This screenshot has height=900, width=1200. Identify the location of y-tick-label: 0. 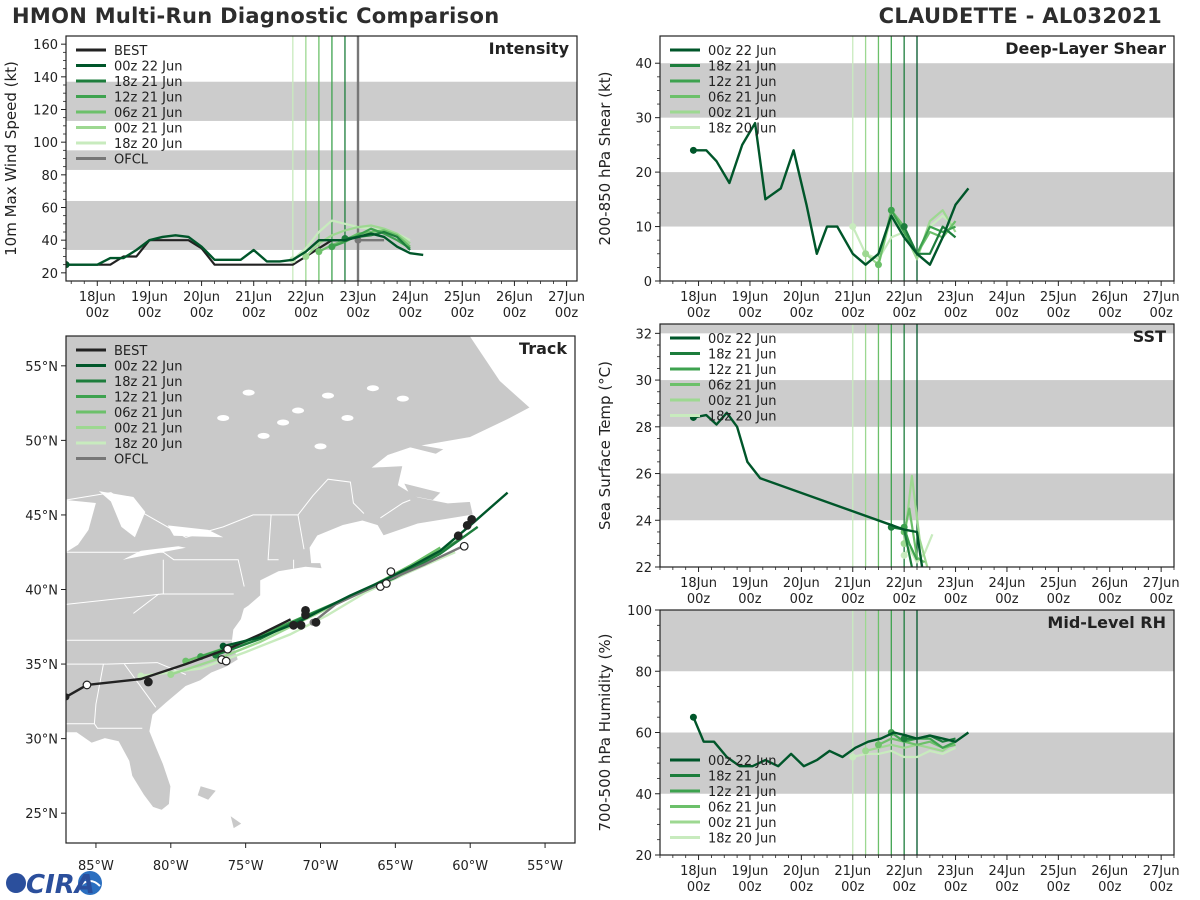
(648, 282).